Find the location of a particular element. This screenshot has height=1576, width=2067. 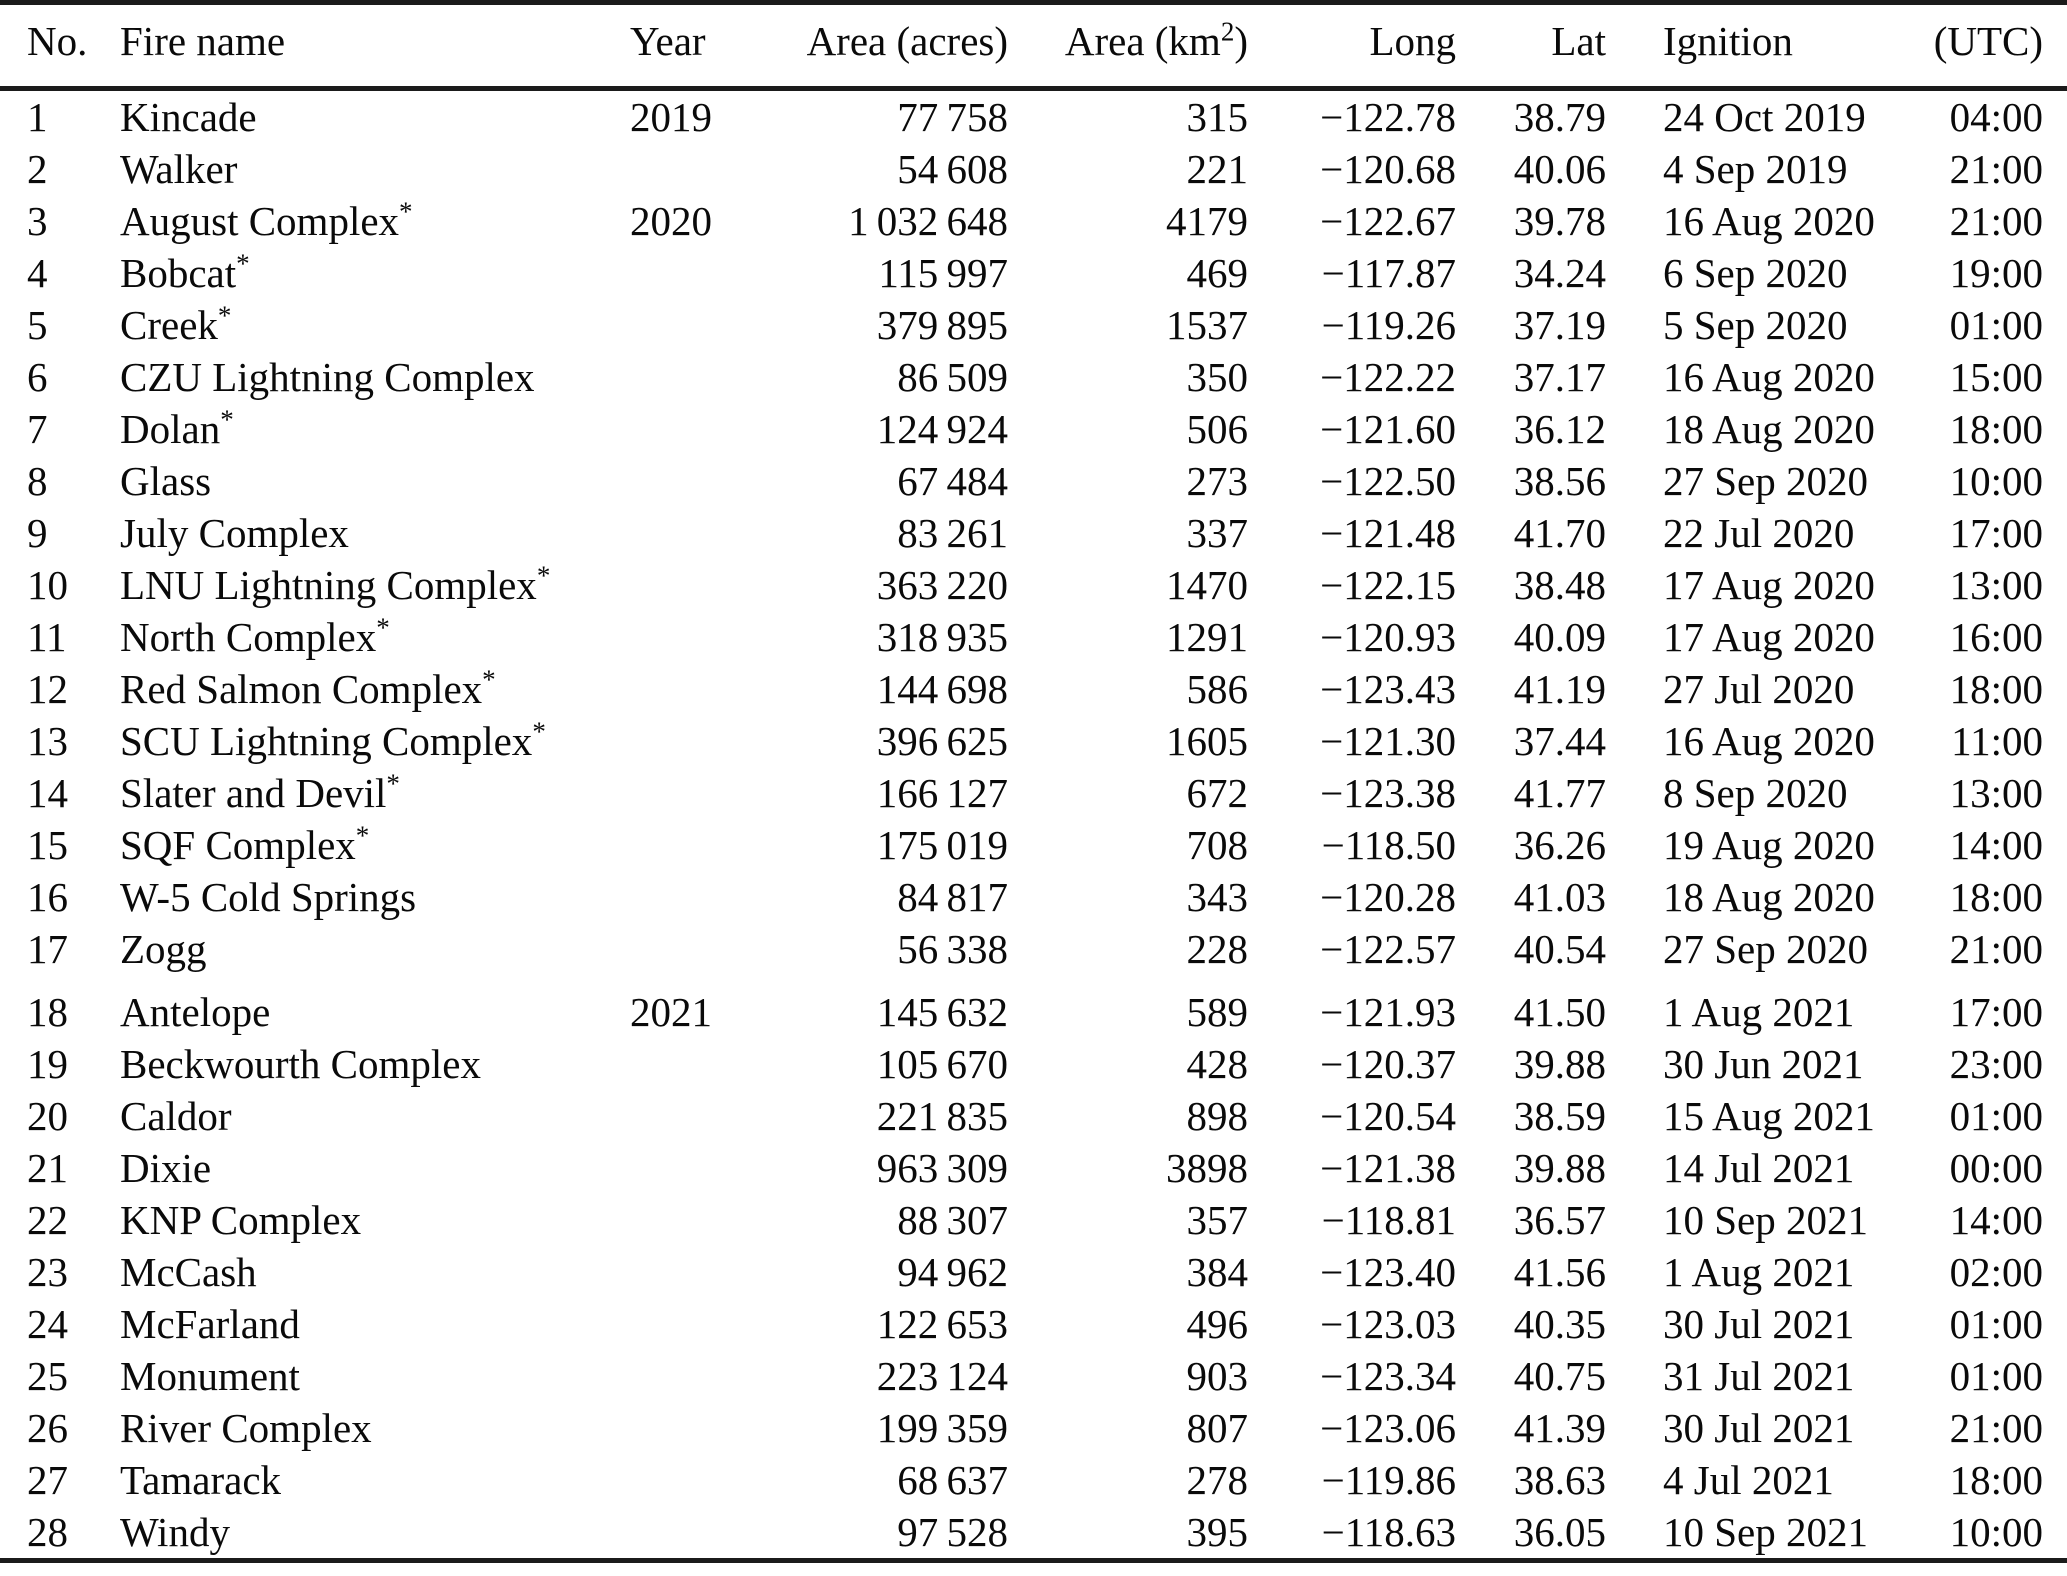

area-acres-cell: 68 637 is located at coordinates (952, 1480).